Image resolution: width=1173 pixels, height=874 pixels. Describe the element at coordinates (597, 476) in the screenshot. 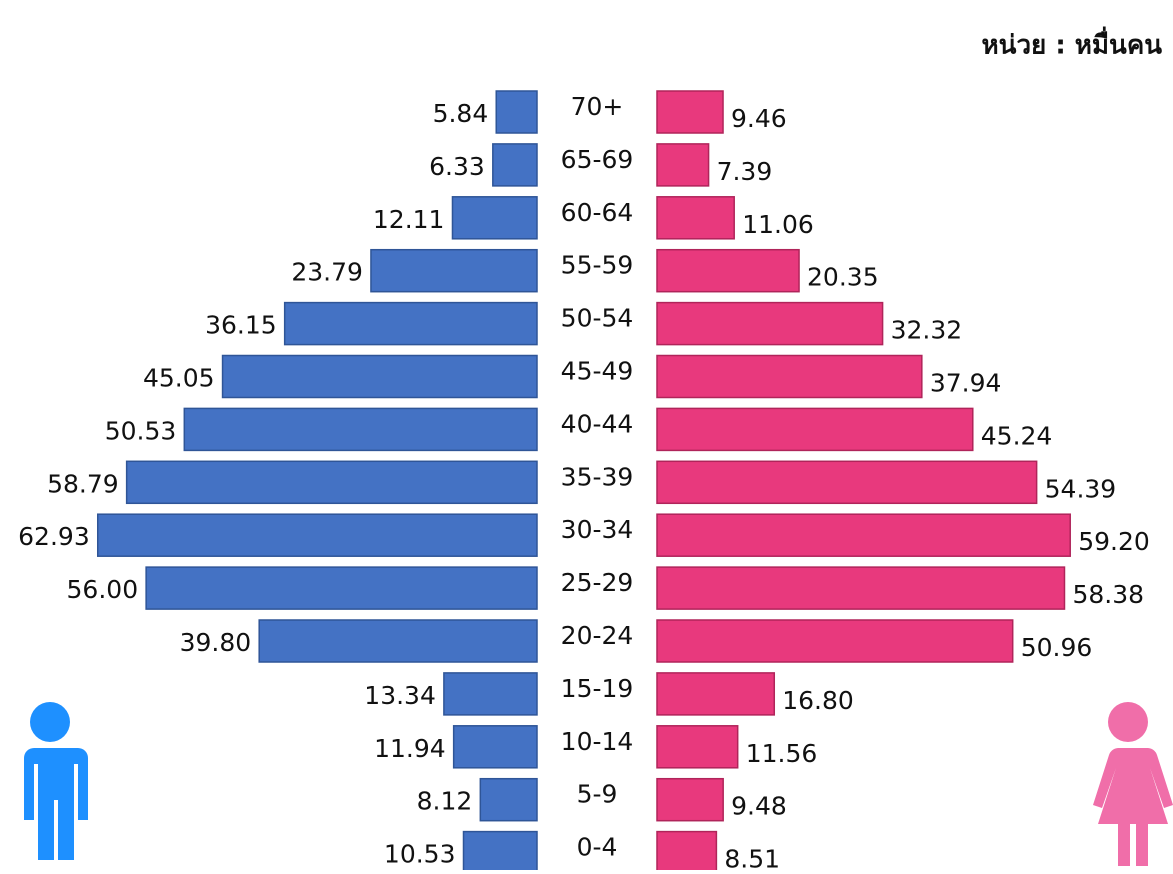

I see `category-label: 35-39` at that location.